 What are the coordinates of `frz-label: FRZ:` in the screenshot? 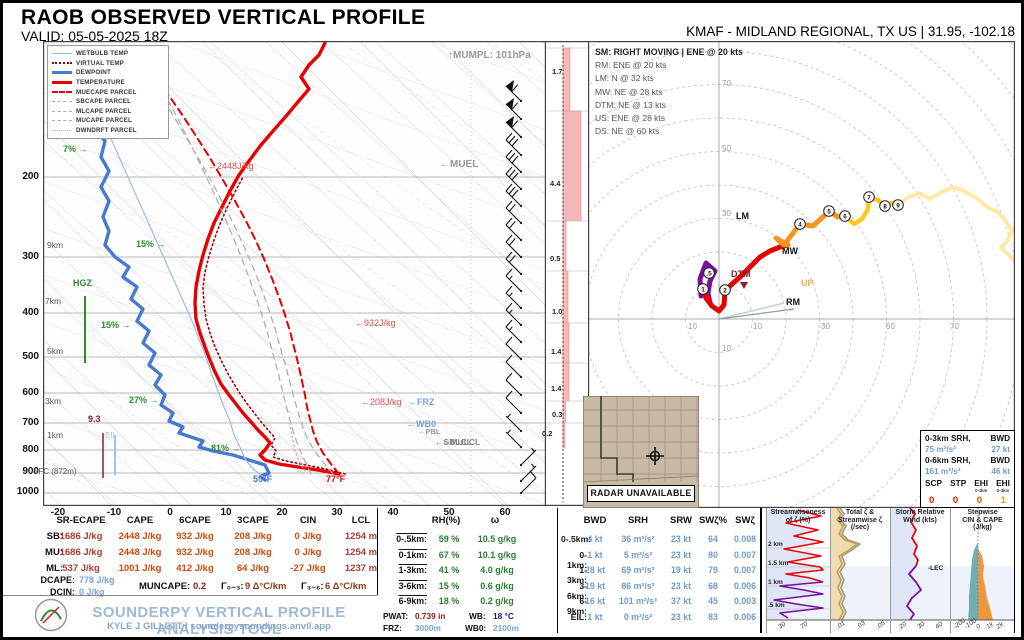 It's located at (392, 628).